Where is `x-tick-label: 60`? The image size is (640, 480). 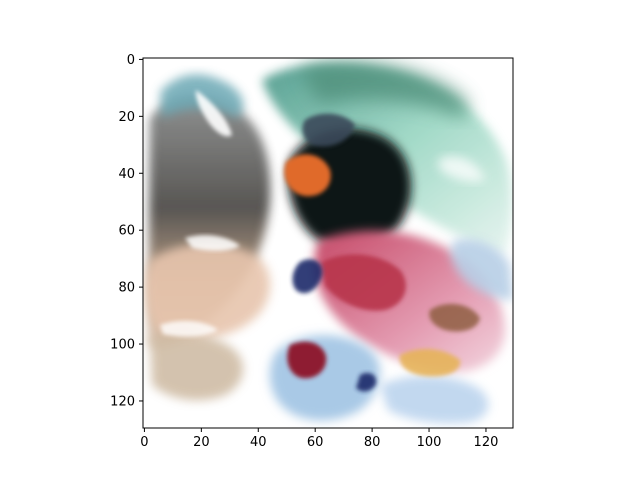
x-tick-label: 60 is located at coordinates (315, 442).